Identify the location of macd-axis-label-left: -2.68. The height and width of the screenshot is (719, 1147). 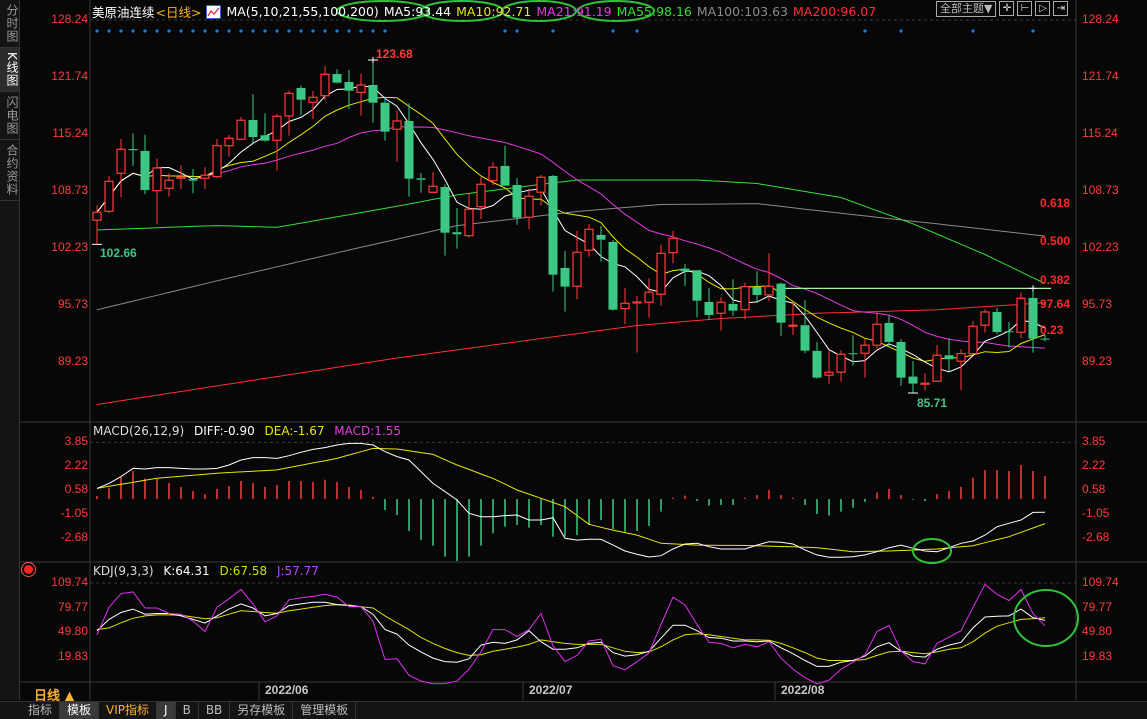
(74, 537).